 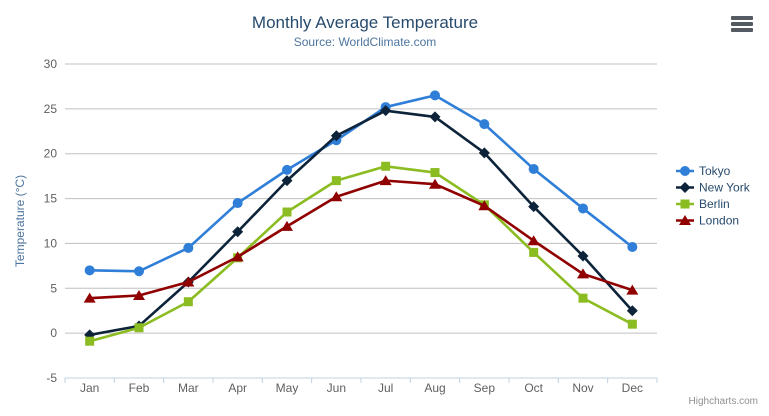 What do you see at coordinates (715, 171) in the screenshot?
I see `legend-label: Tokyo` at bounding box center [715, 171].